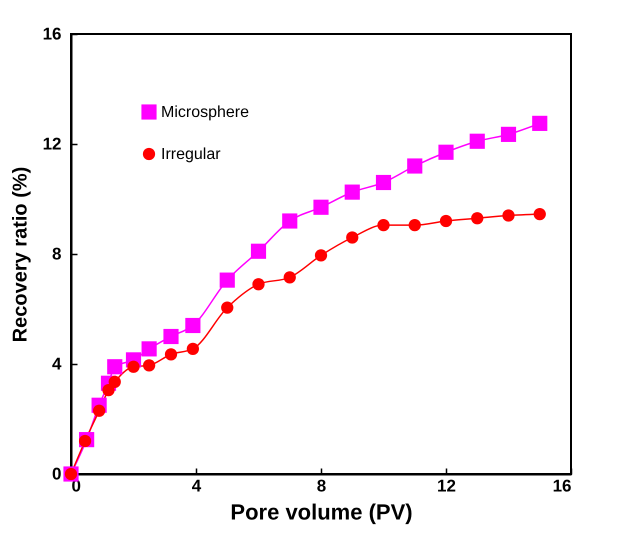 This screenshot has height=554, width=629. What do you see at coordinates (52, 34) in the screenshot?
I see `y-tick-label: 16` at bounding box center [52, 34].